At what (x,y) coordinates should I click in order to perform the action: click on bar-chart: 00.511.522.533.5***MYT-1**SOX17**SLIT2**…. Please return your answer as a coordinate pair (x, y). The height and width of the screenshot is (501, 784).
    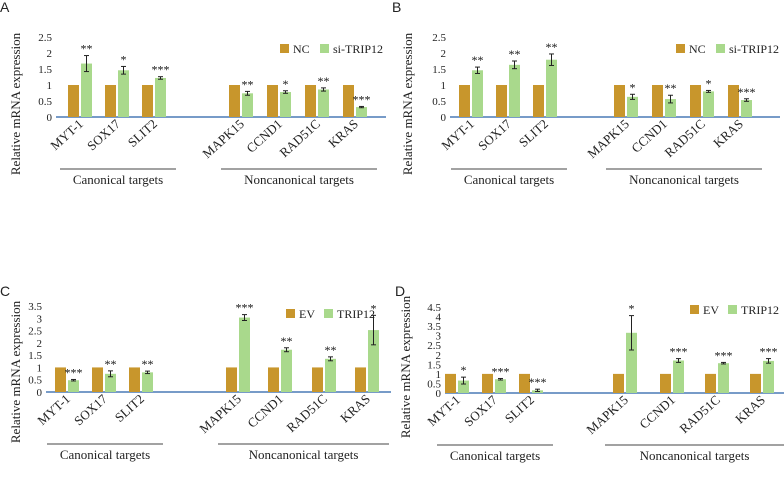
    Looking at the image, I should click on (209, 381).